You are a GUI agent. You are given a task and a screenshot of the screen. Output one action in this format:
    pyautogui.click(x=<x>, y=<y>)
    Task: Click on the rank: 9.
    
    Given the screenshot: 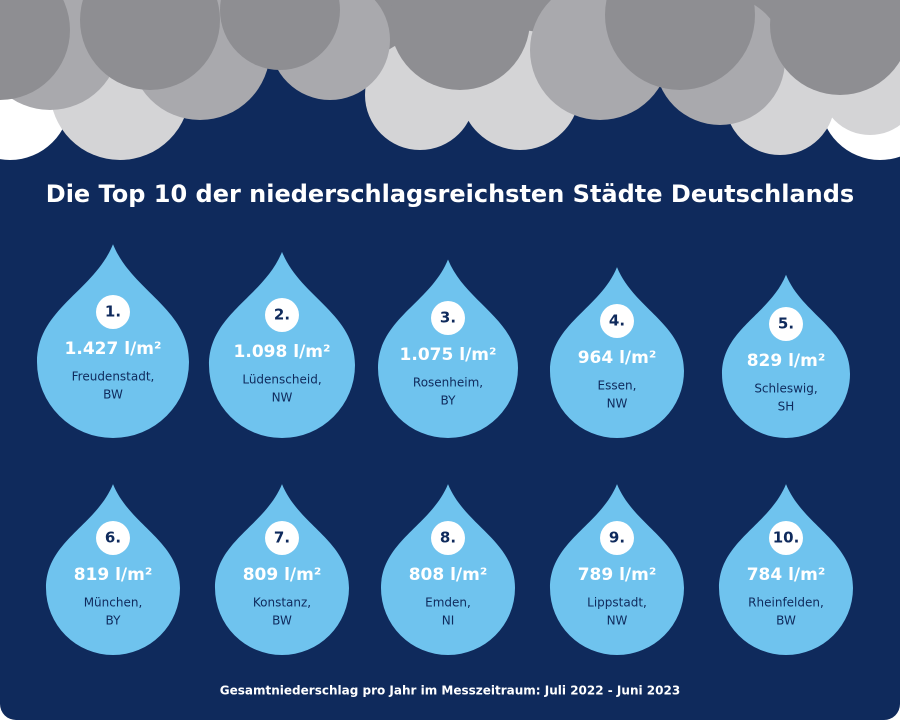 What is the action you would take?
    pyautogui.click(x=617, y=538)
    